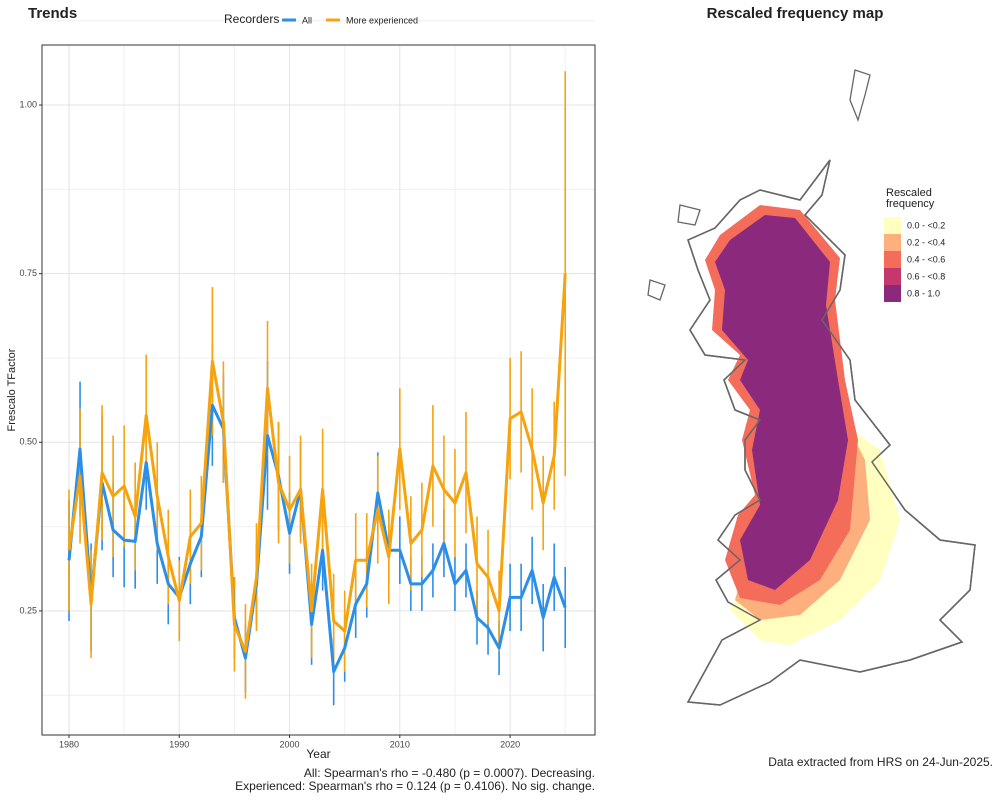 This screenshot has width=1000, height=800. What do you see at coordinates (52, 13) in the screenshot?
I see `chart-title: Trends` at bounding box center [52, 13].